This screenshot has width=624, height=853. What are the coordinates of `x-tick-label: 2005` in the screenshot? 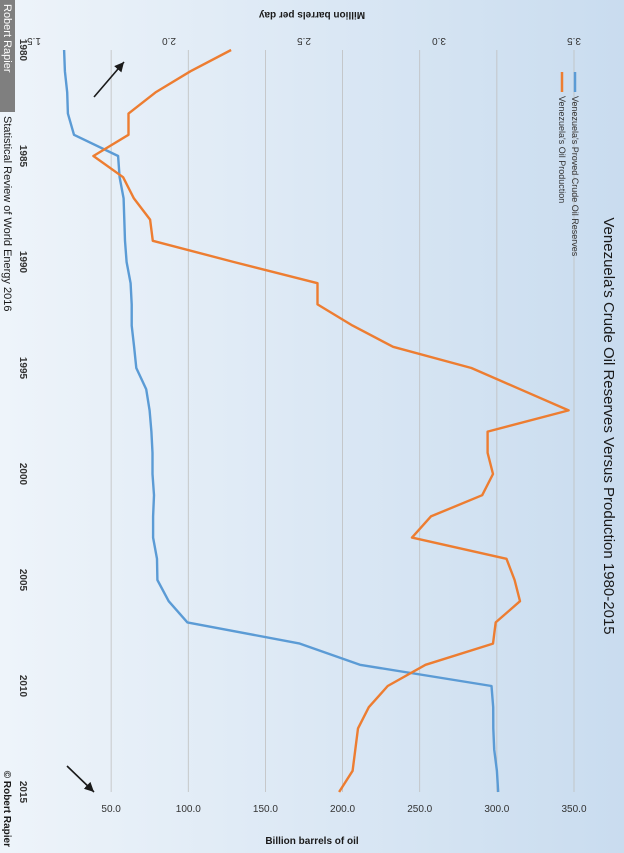 It's located at (22, 580).